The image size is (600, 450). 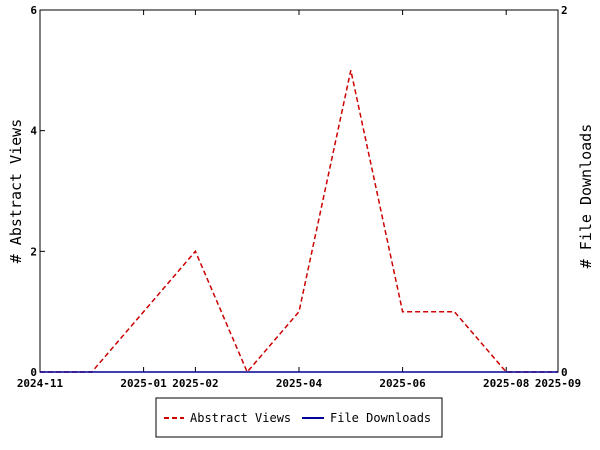 What do you see at coordinates (558, 383) in the screenshot?
I see `x-tick-label: 2025-09` at bounding box center [558, 383].